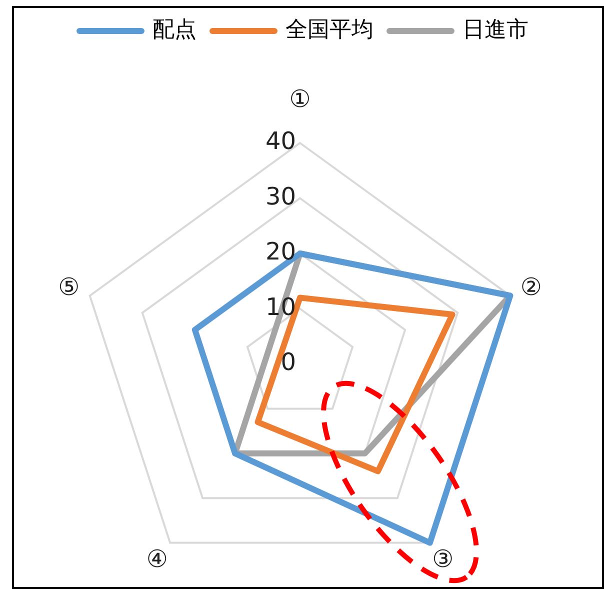 The image size is (608, 589). I want to click on spoke-label: ③, so click(443, 558).